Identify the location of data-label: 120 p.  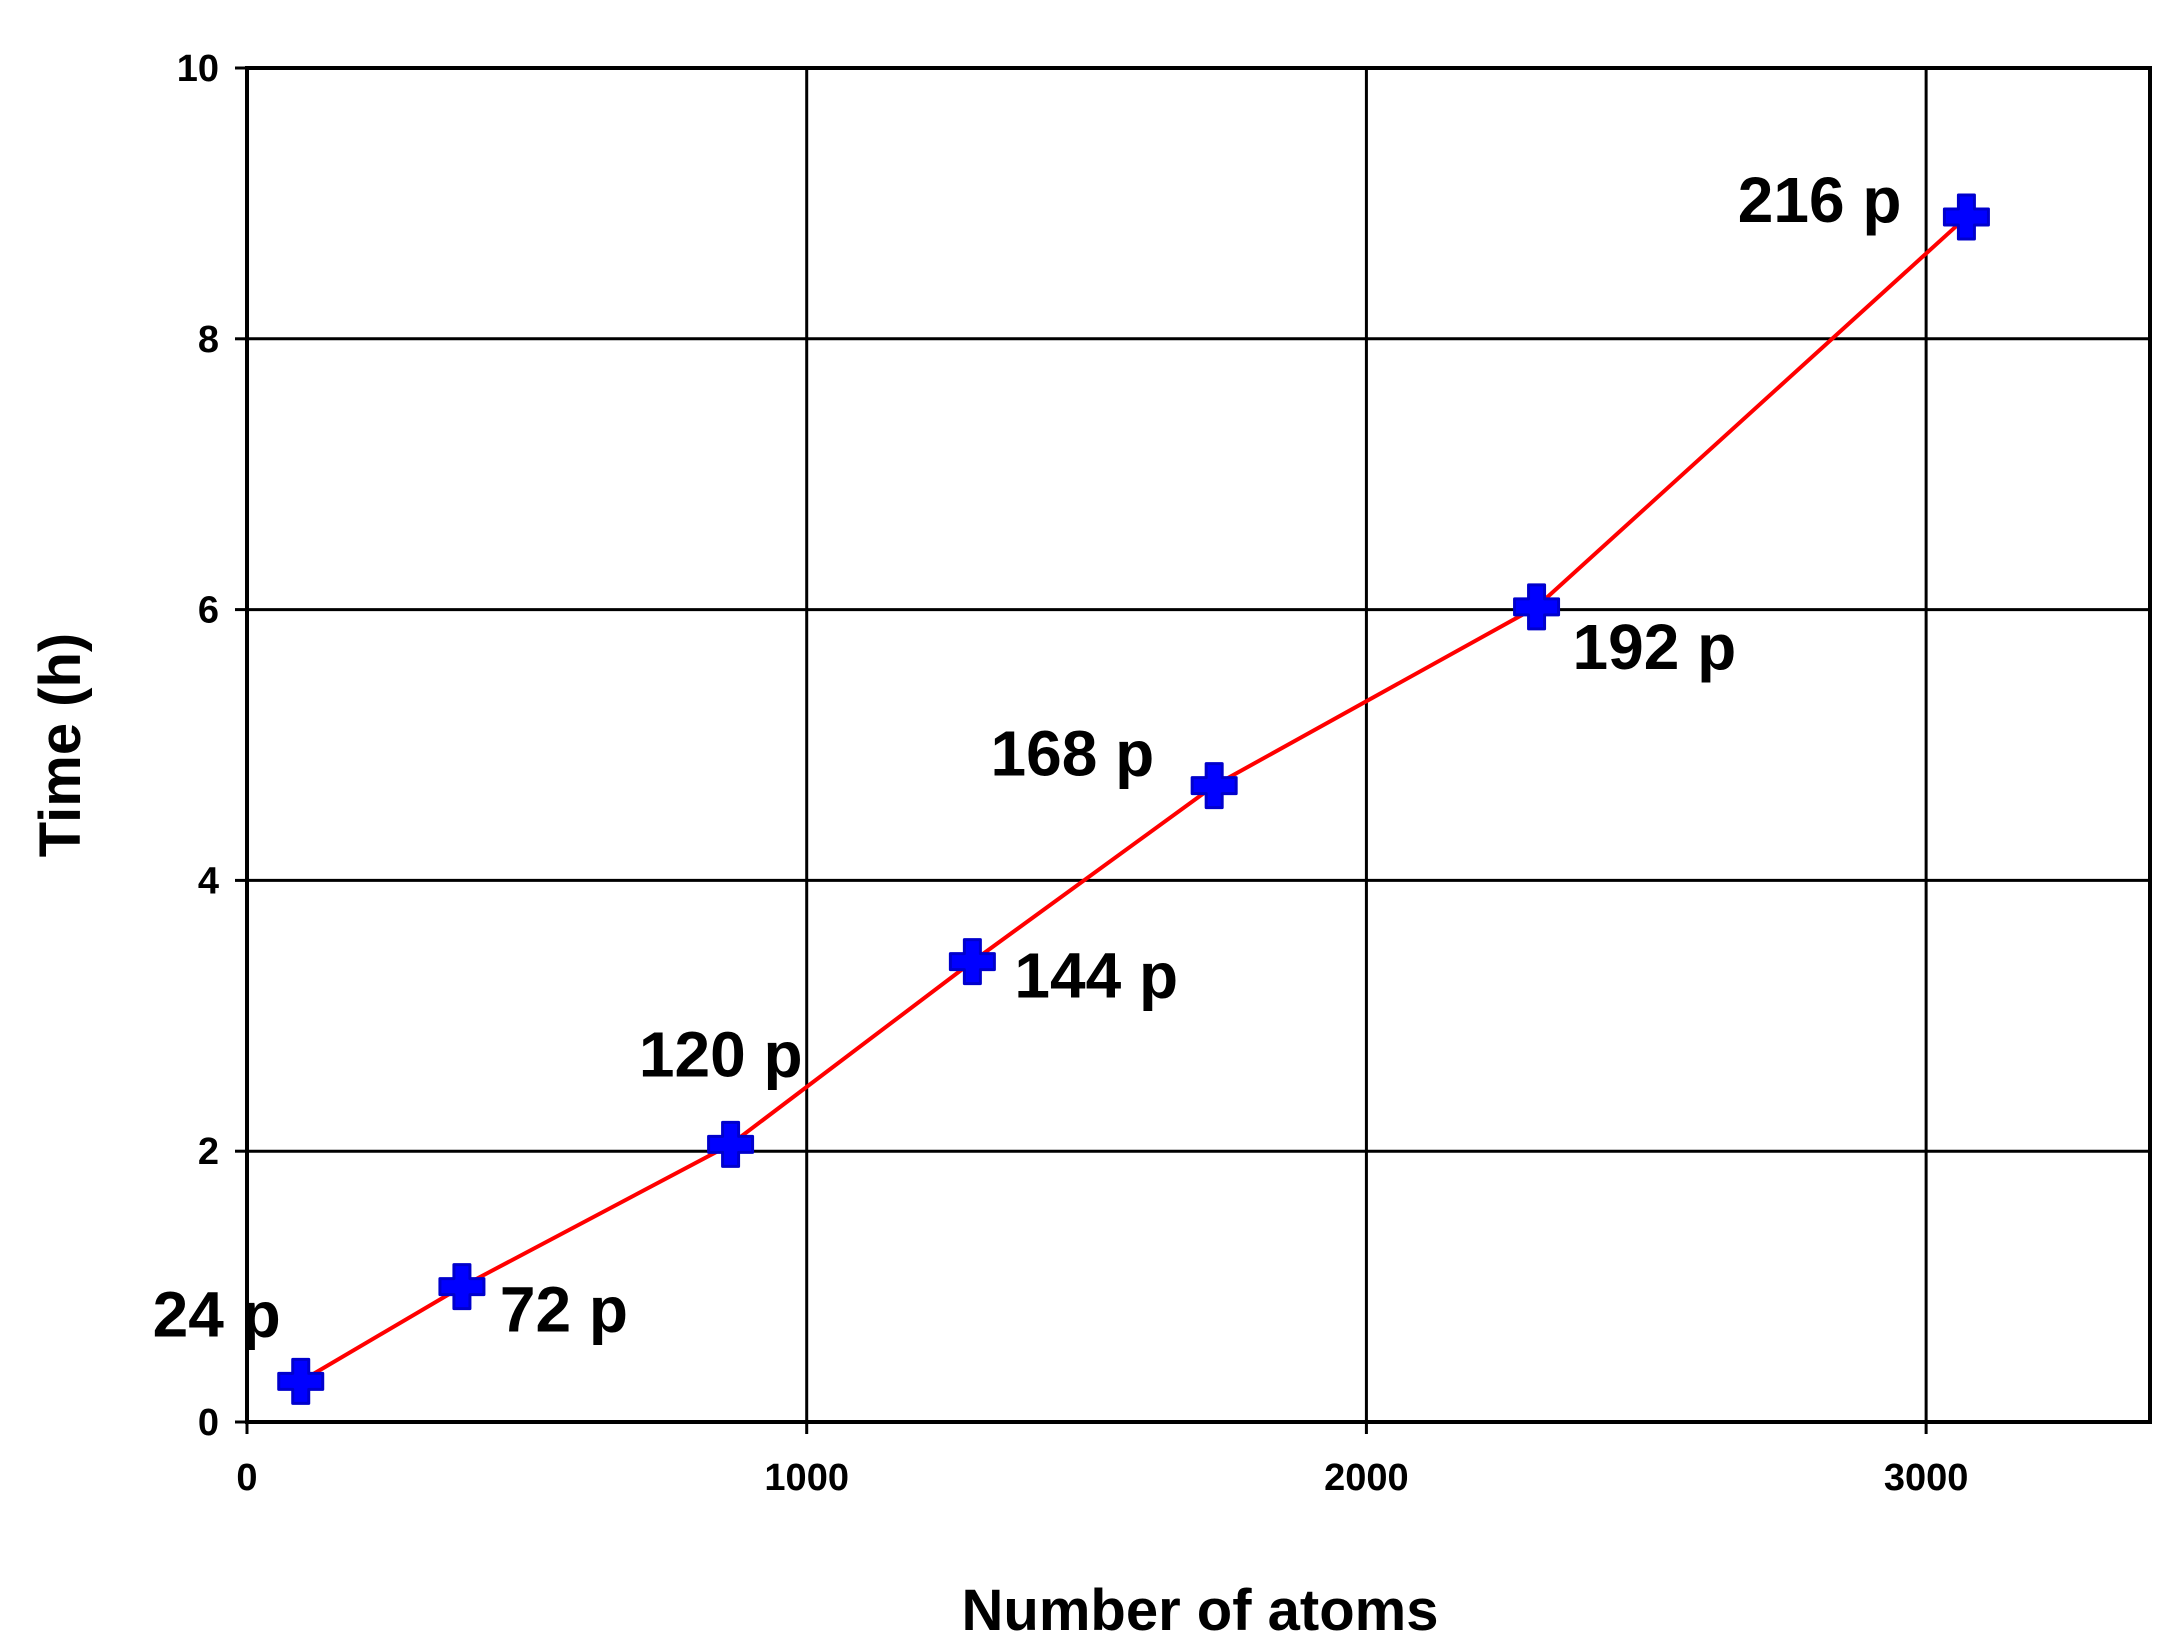
(721, 1054).